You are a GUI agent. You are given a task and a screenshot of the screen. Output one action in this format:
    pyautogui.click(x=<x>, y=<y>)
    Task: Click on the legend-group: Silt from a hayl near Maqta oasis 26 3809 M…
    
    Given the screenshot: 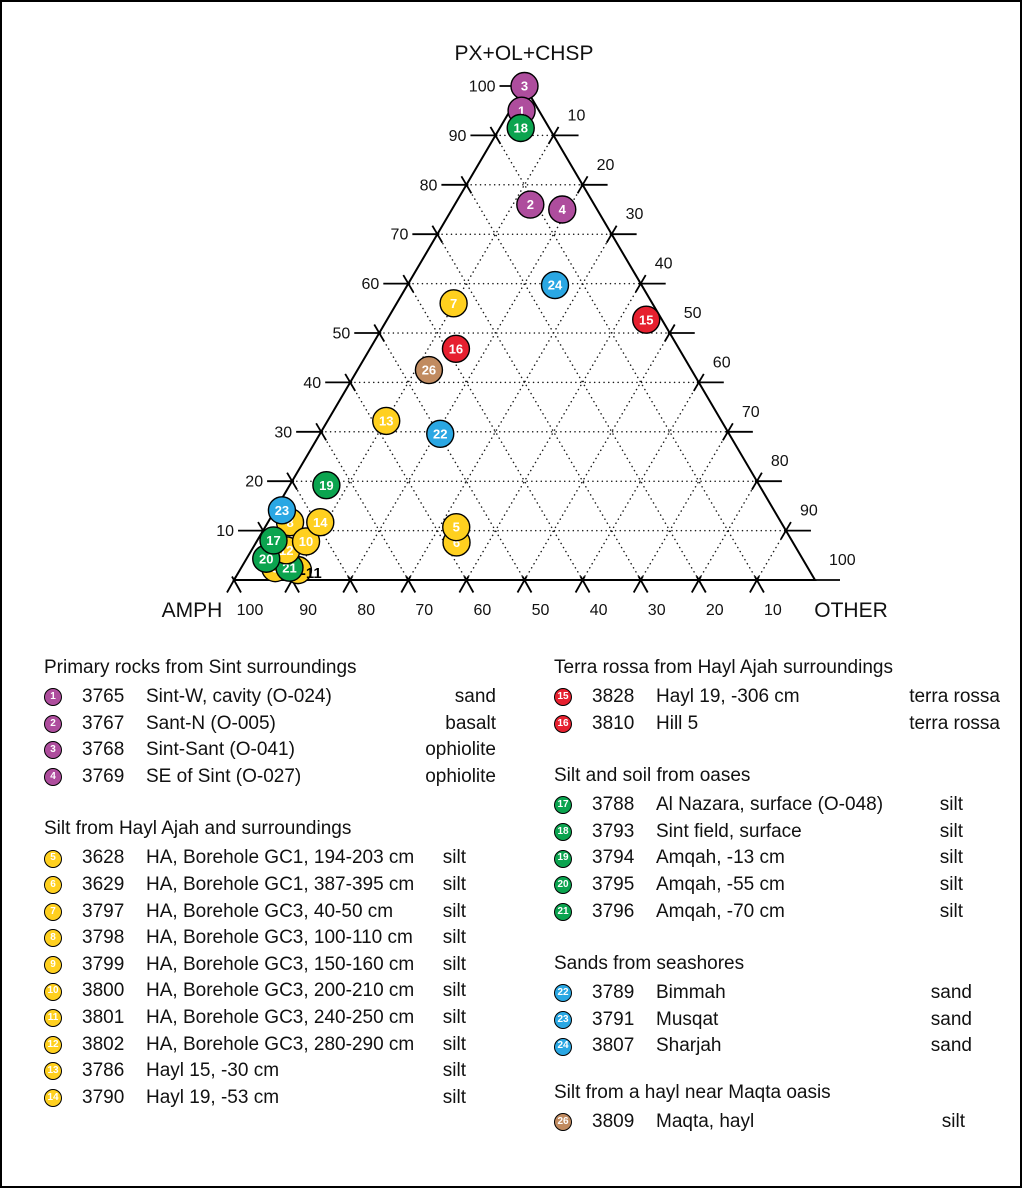 What is the action you would take?
    pyautogui.click(x=777, y=1107)
    